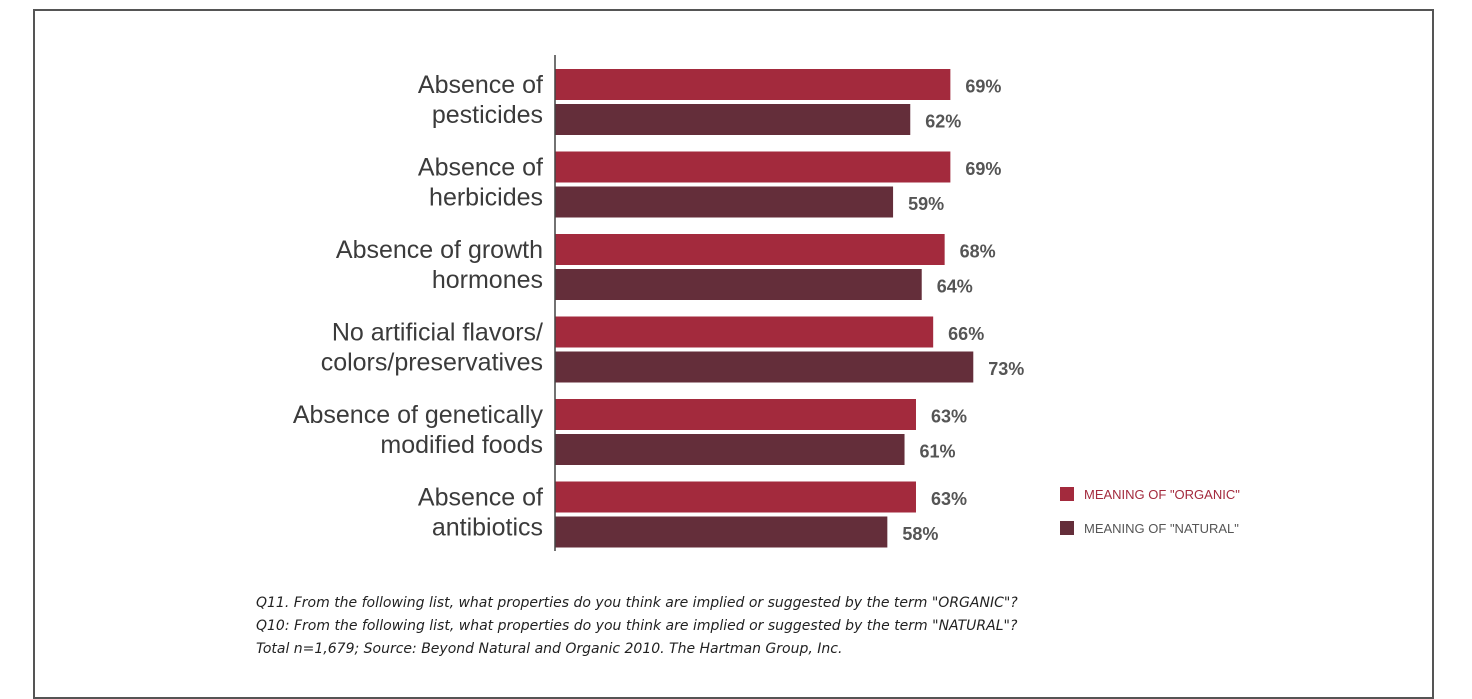 This screenshot has height=699, width=1472. Describe the element at coordinates (983, 87) in the screenshot. I see `value-label-organic-0: 69%` at that location.